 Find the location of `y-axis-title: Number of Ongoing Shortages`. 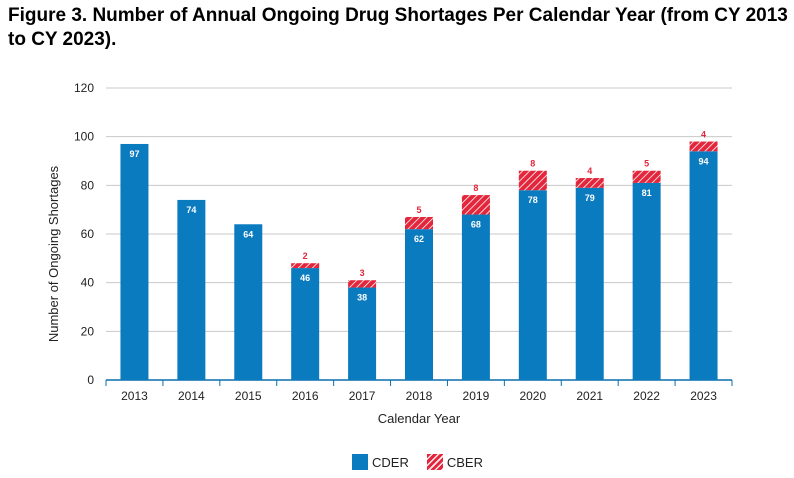

y-axis-title: Number of Ongoing Shortages is located at coordinates (53, 253).